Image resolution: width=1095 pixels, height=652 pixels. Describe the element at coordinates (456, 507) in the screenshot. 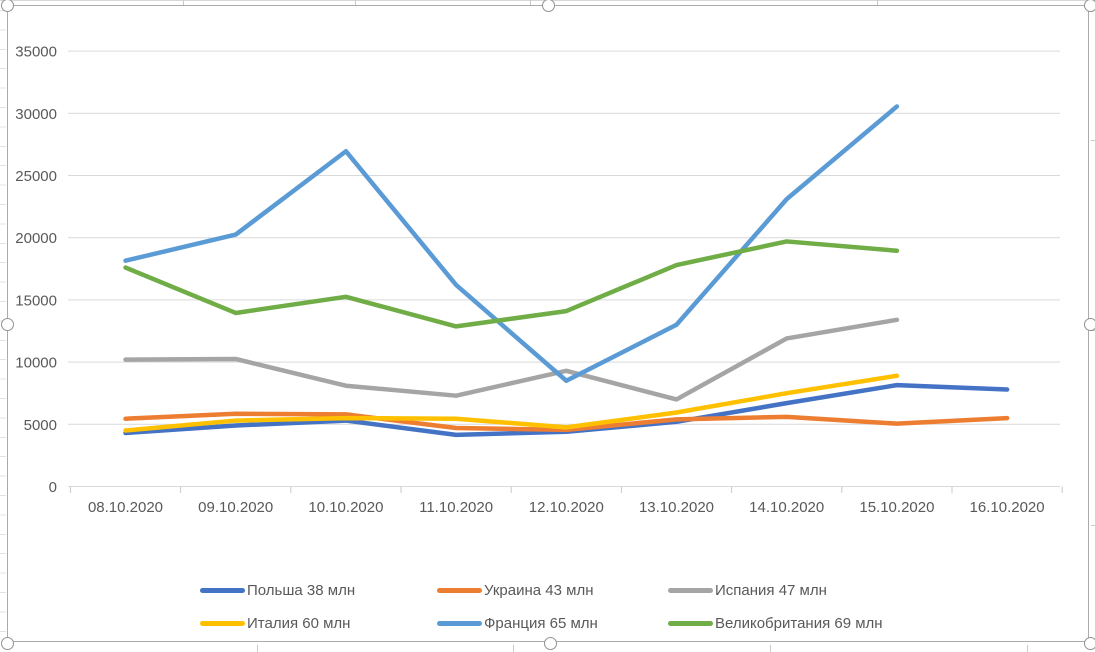

I see `x-axis-tick-label: 11.10.2020` at that location.